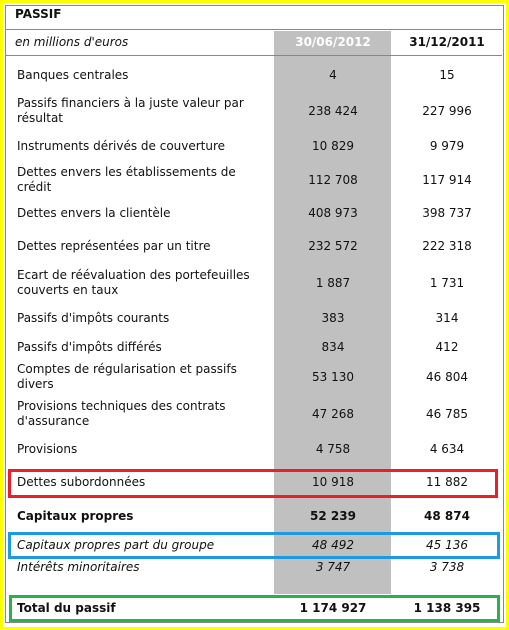 The width and height of the screenshot is (509, 630). Describe the element at coordinates (73, 74) in the screenshot. I see `row-label: Banques centrales` at that location.